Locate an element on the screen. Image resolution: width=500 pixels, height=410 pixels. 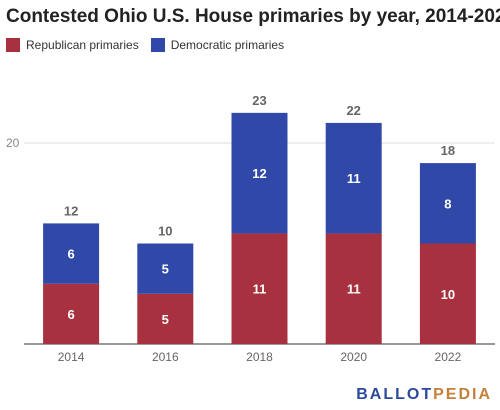
total-label-2022: 18 is located at coordinates (448, 150).